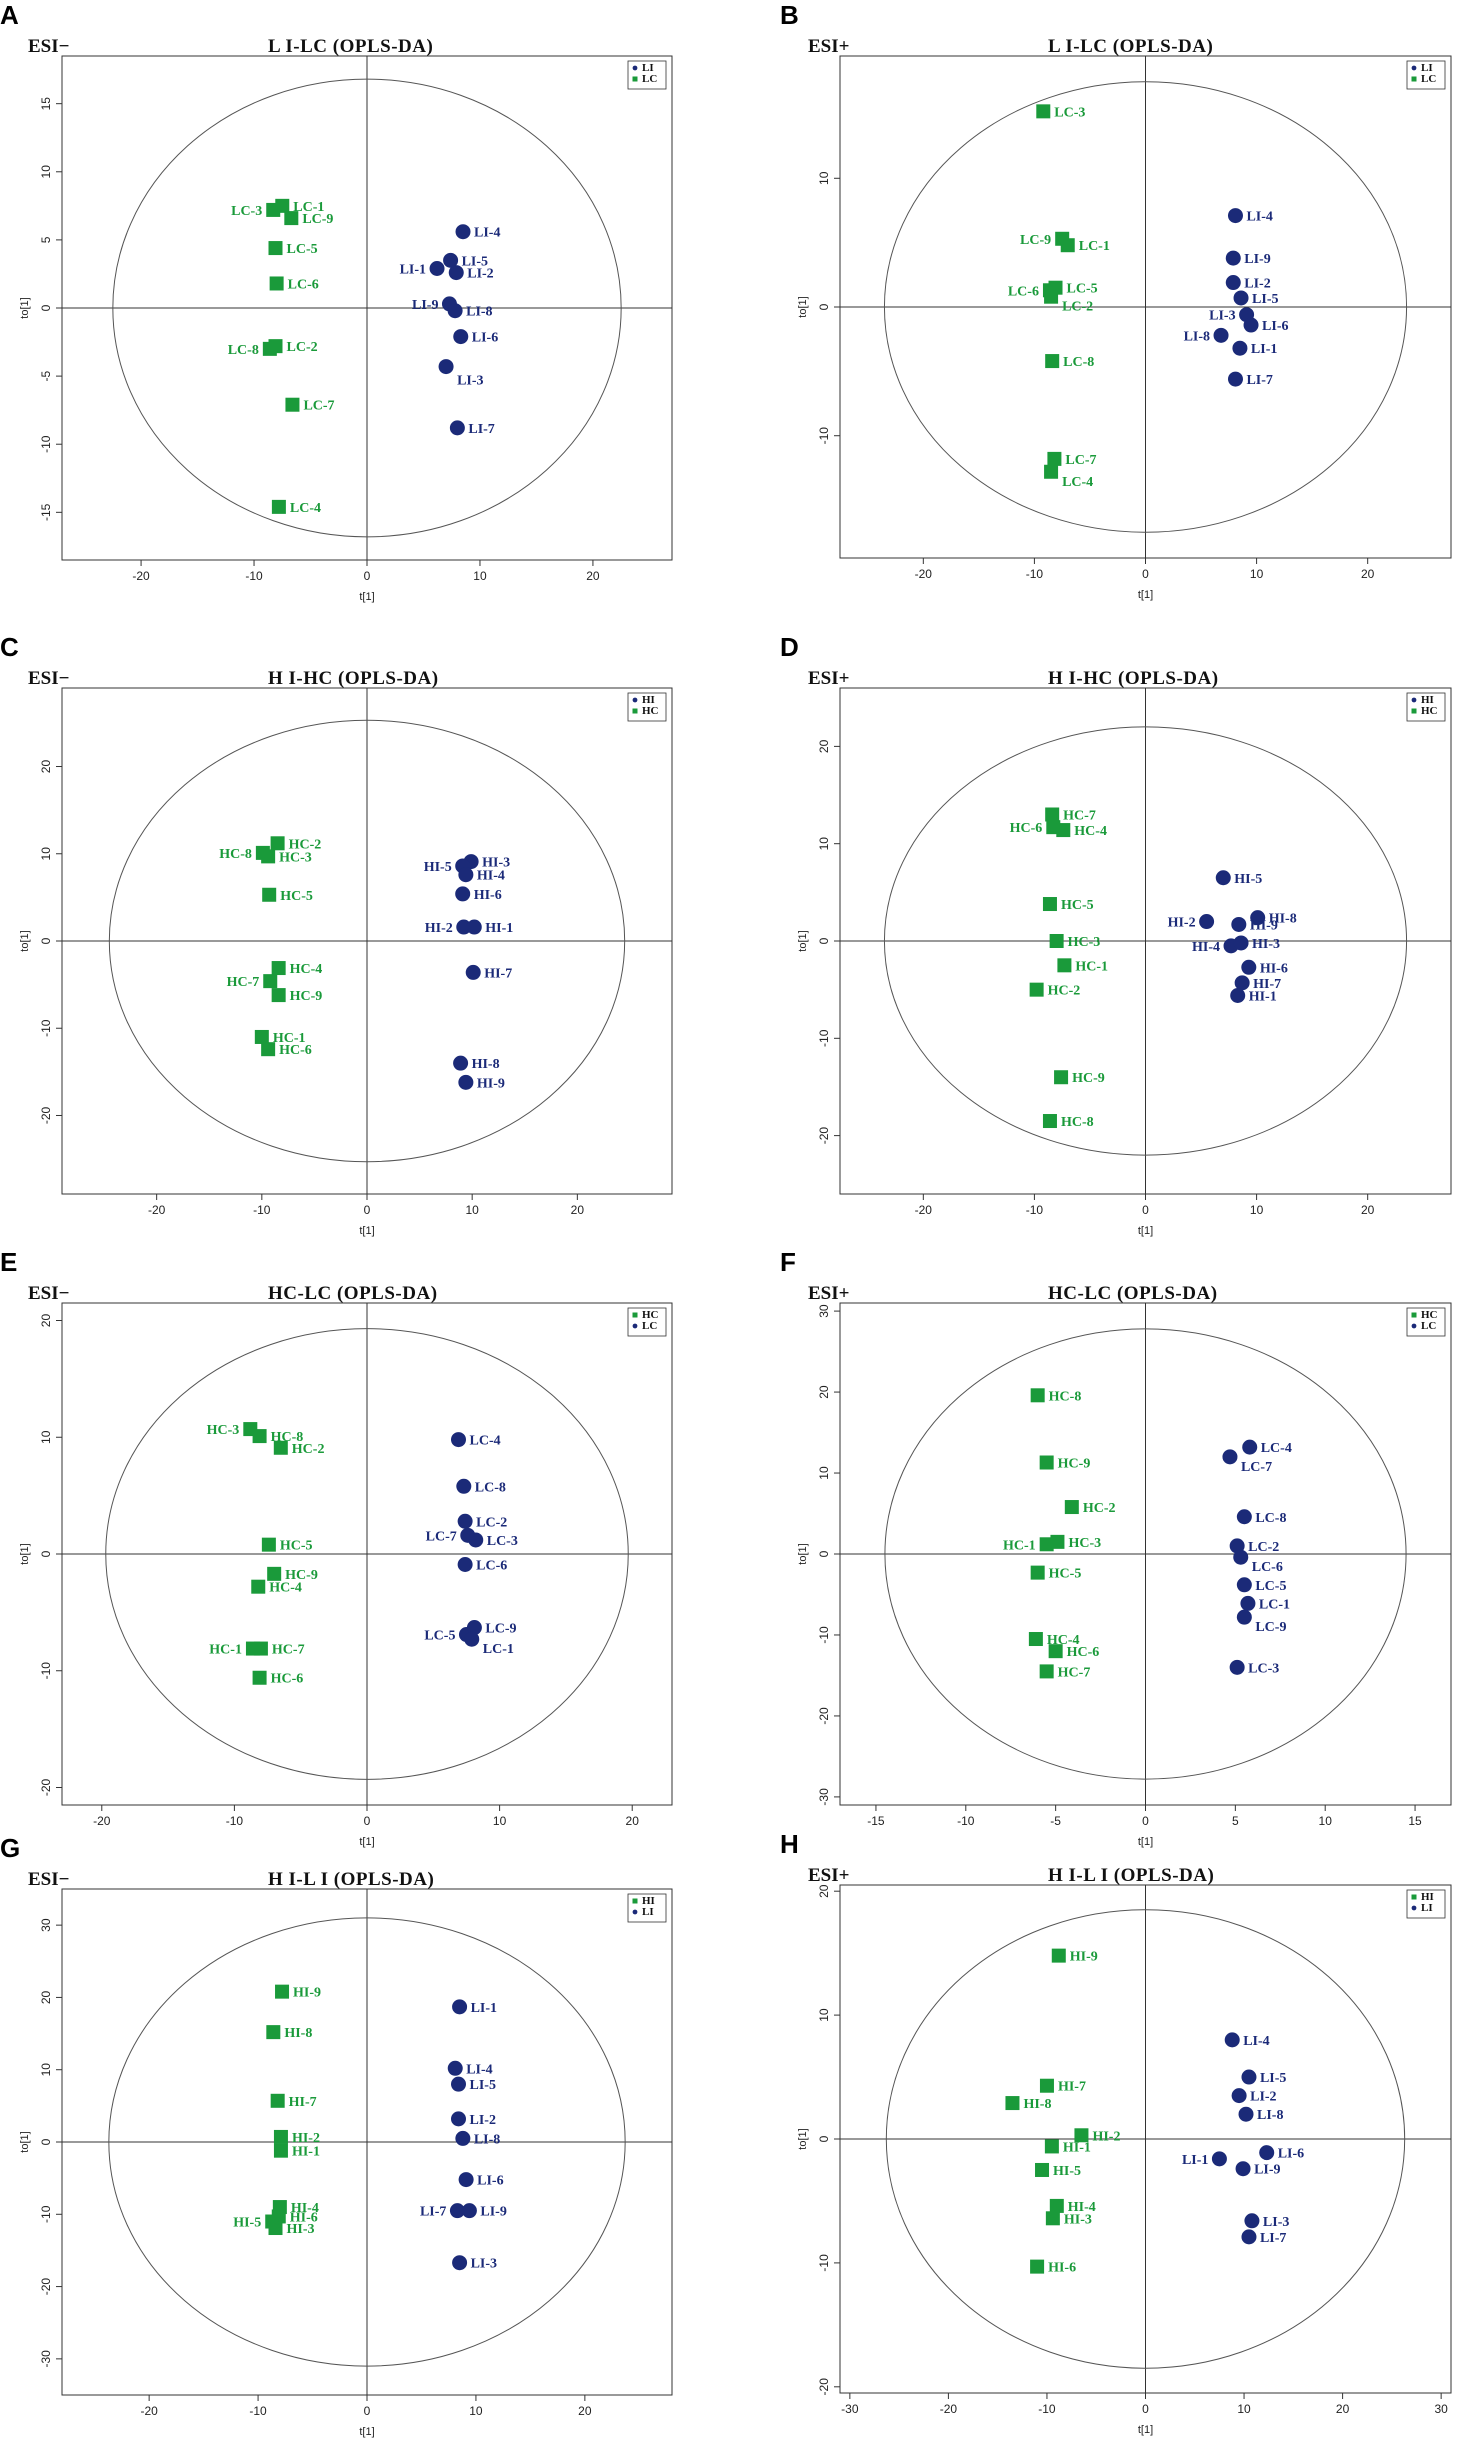  I want to click on y-tick-label: 30, so click(46, 1925).